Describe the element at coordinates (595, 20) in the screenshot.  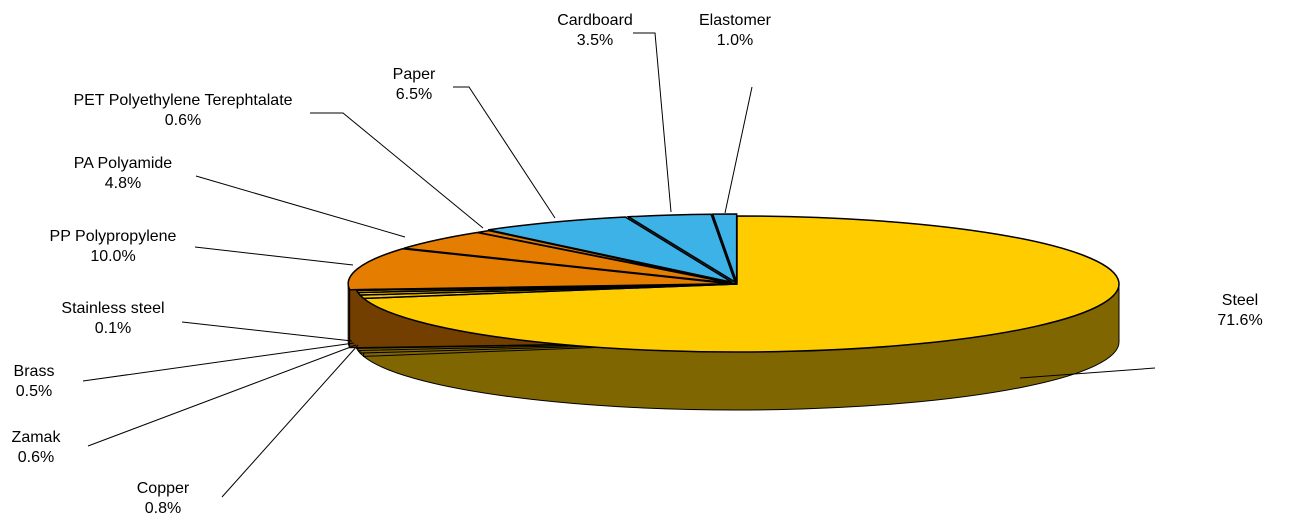
I see `slice-label: Cardboard` at that location.